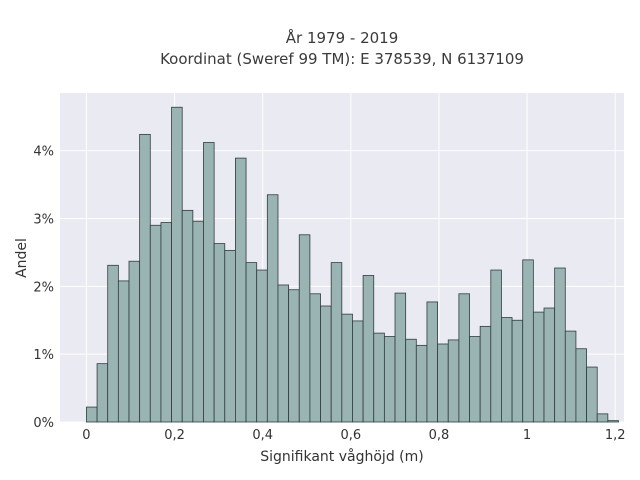 The height and width of the screenshot is (480, 640). I want to click on y-tick-label: 2%, so click(43, 287).